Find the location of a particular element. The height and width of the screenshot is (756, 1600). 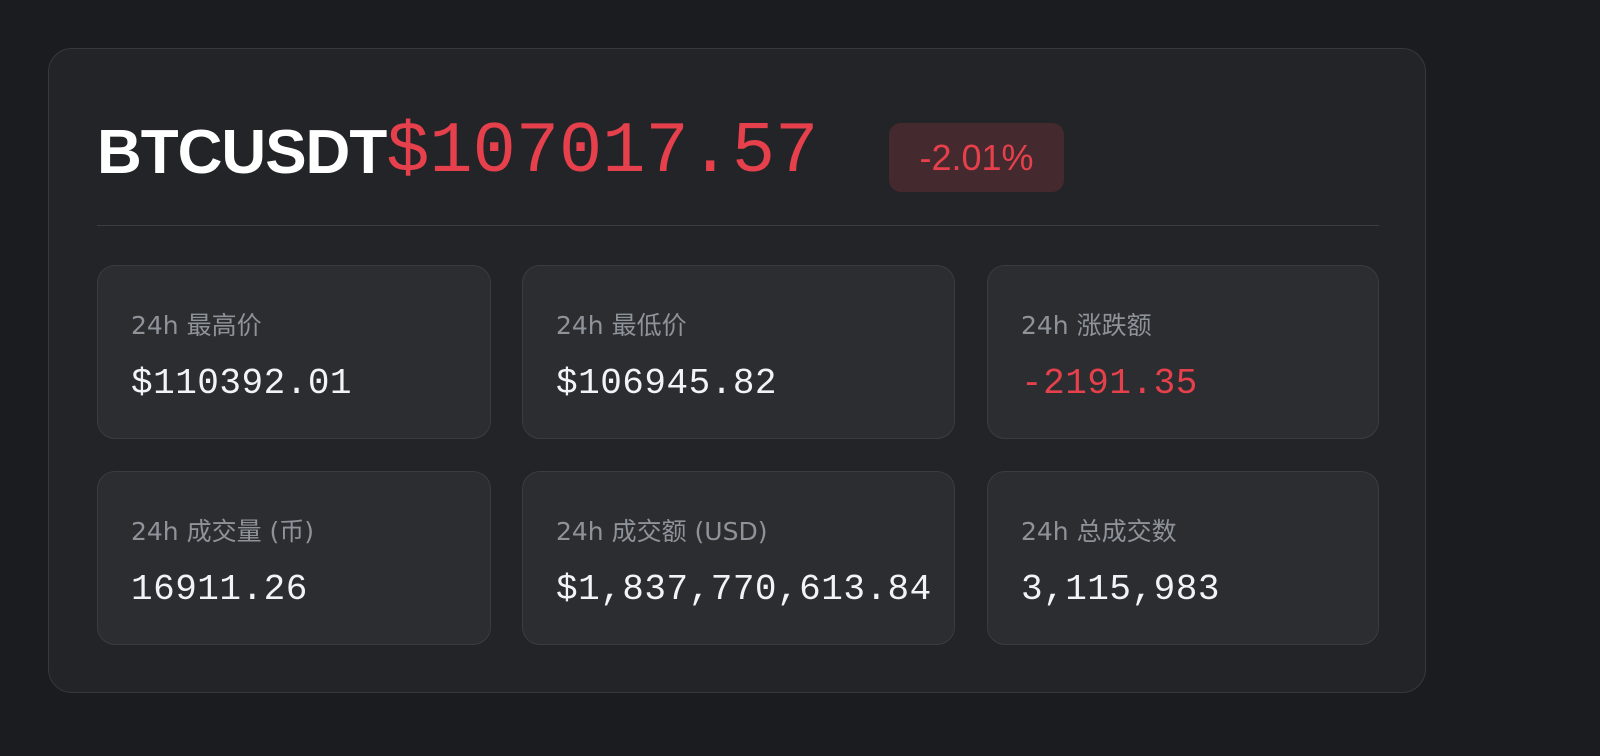

stat-card-24h-volume-coin: 24h 成交量 (币) 16911.26 is located at coordinates (294, 558).